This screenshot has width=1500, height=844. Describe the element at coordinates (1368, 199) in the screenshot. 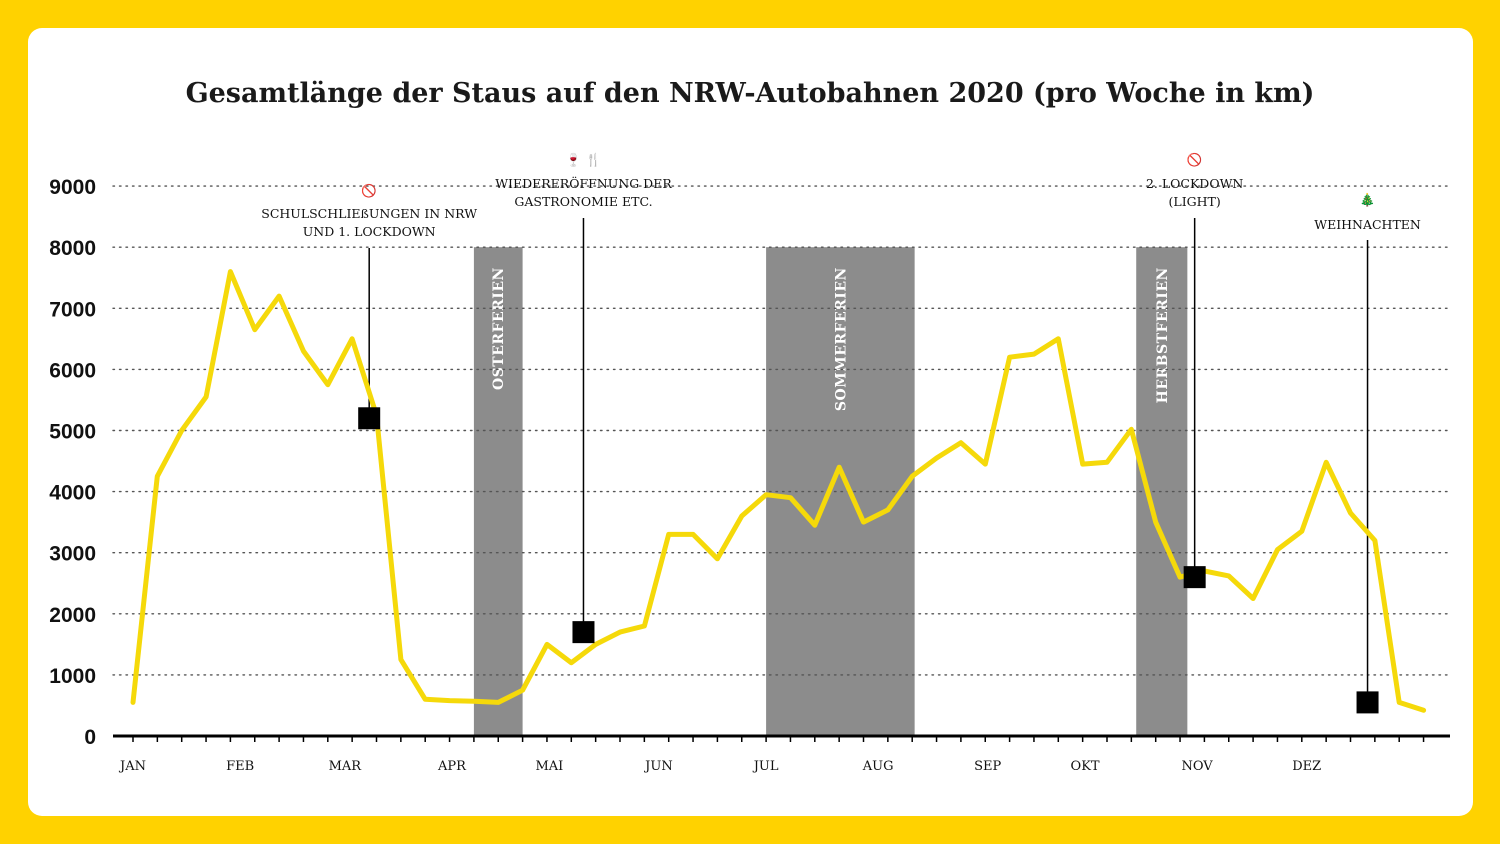

I see `christmas-tree-icon: 🎄` at that location.